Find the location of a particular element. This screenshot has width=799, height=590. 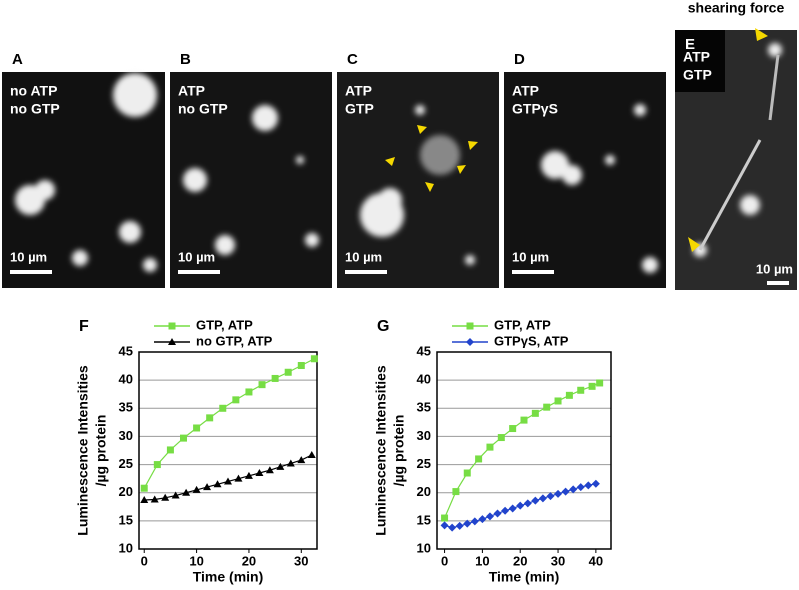

y-axis-label: Luminescence Intensities is located at coordinates (381, 450).